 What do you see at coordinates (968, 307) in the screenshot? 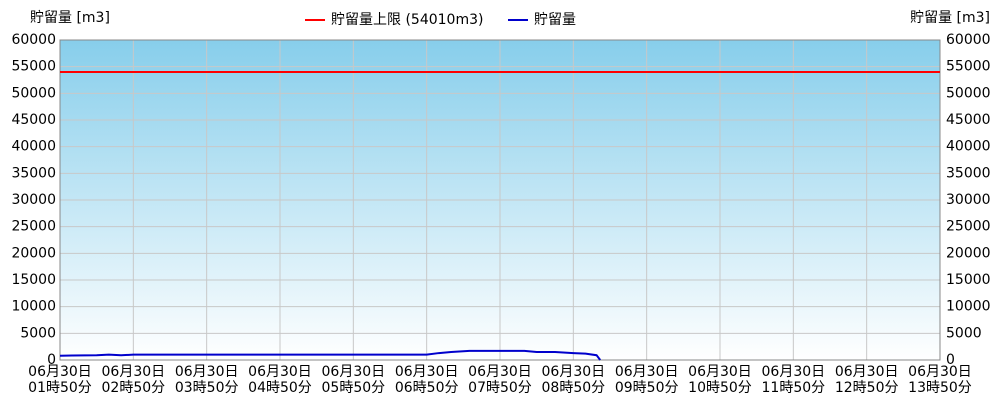
I see `y2-tick-label: 10000` at bounding box center [968, 307].